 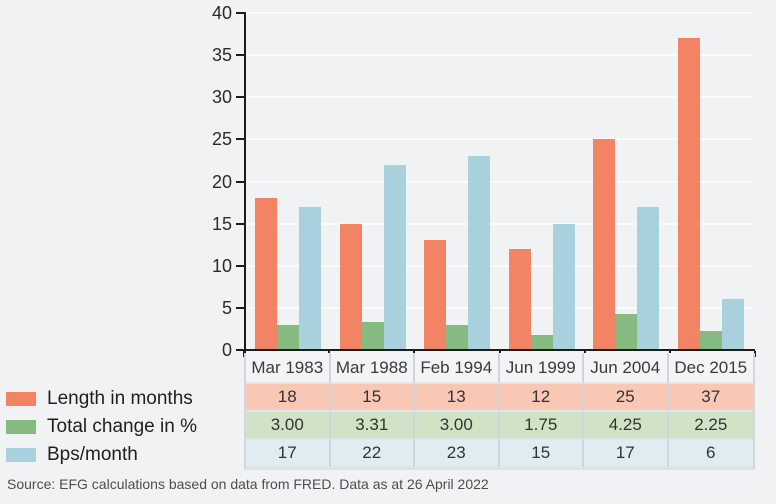 I want to click on bar-group-jun-2004, so click(x=626, y=181).